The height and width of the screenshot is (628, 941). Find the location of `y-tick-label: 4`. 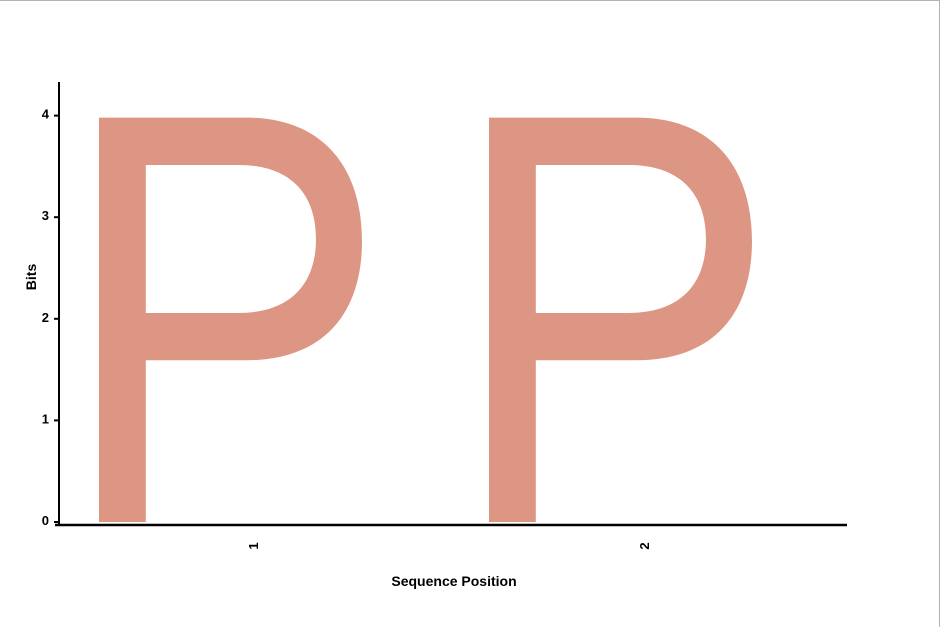

y-tick-label: 4 is located at coordinates (46, 114).